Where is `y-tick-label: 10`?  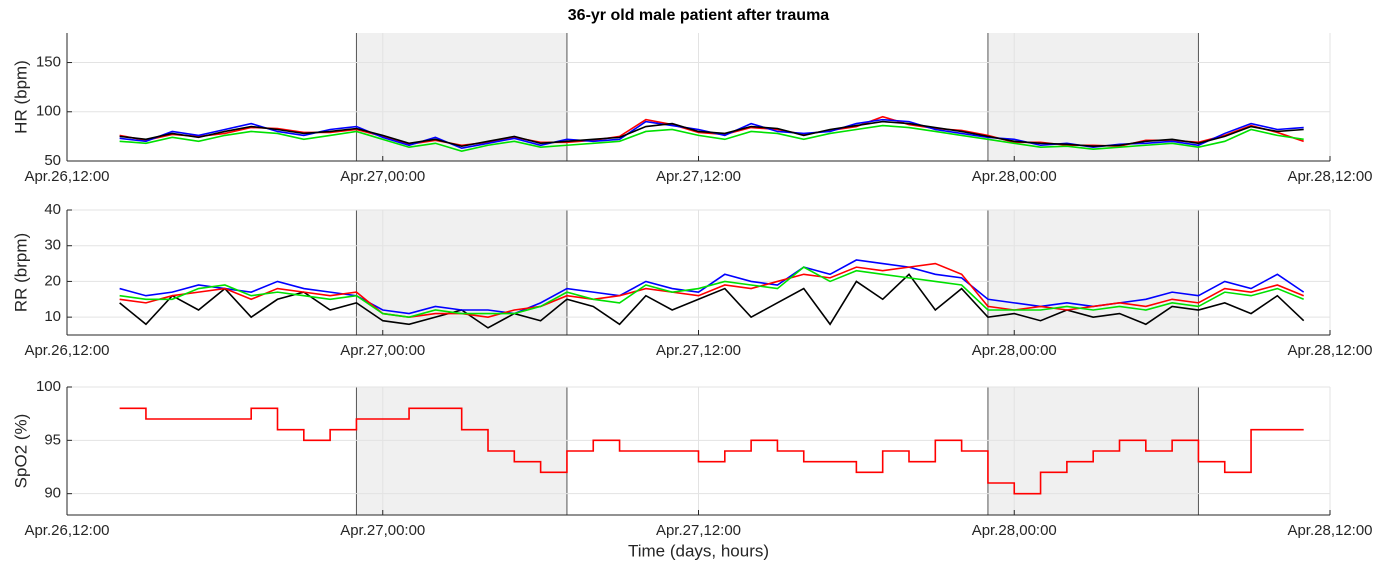 y-tick-label: 10 is located at coordinates (52, 316).